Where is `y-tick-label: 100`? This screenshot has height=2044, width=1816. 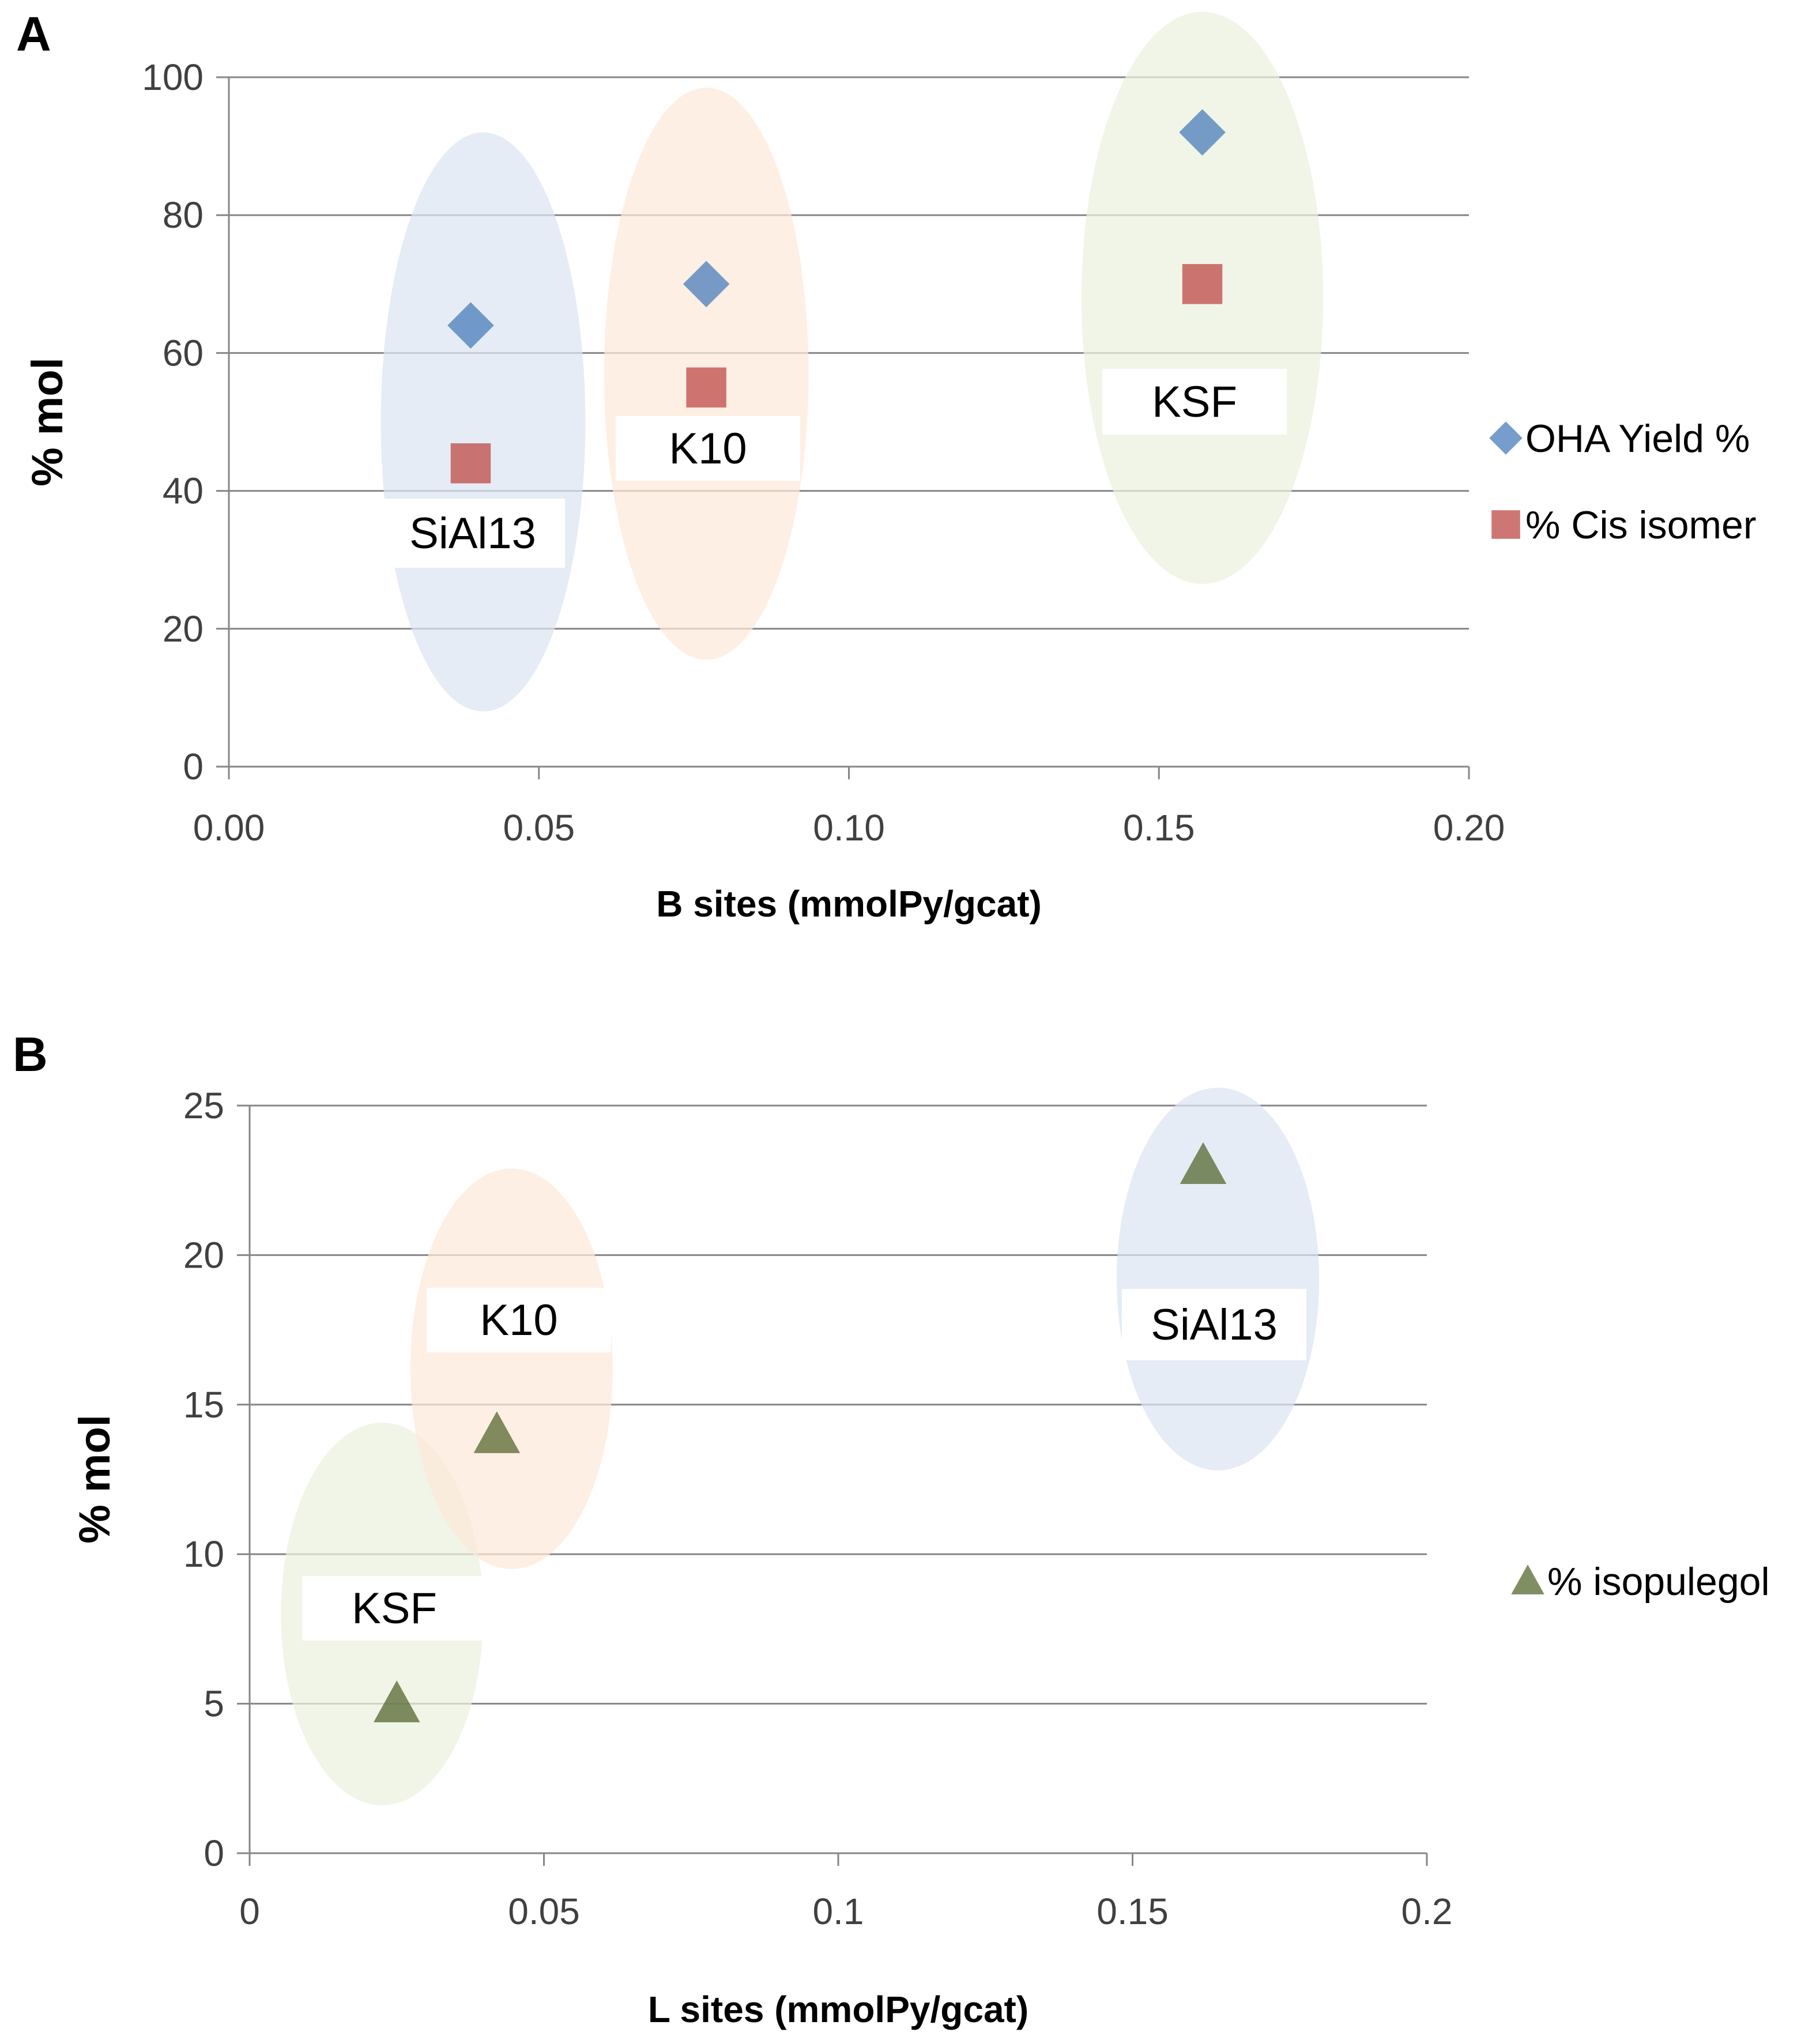 y-tick-label: 100 is located at coordinates (173, 77).